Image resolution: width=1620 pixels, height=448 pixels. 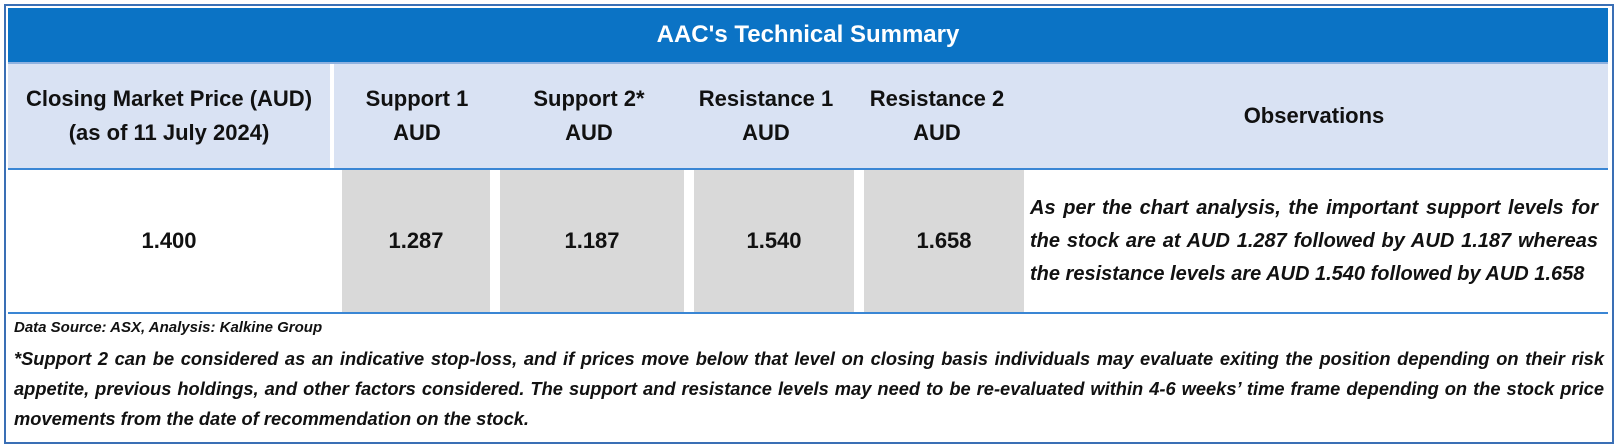 I want to click on resistance-2-value: 1.658, so click(x=944, y=241).